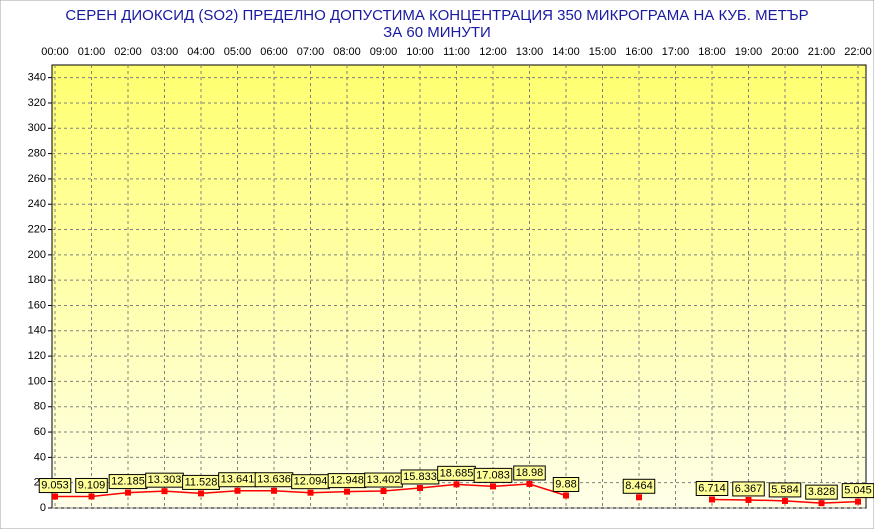 The height and width of the screenshot is (529, 874). Describe the element at coordinates (274, 480) in the screenshot. I see `value-label: 13.636` at that location.